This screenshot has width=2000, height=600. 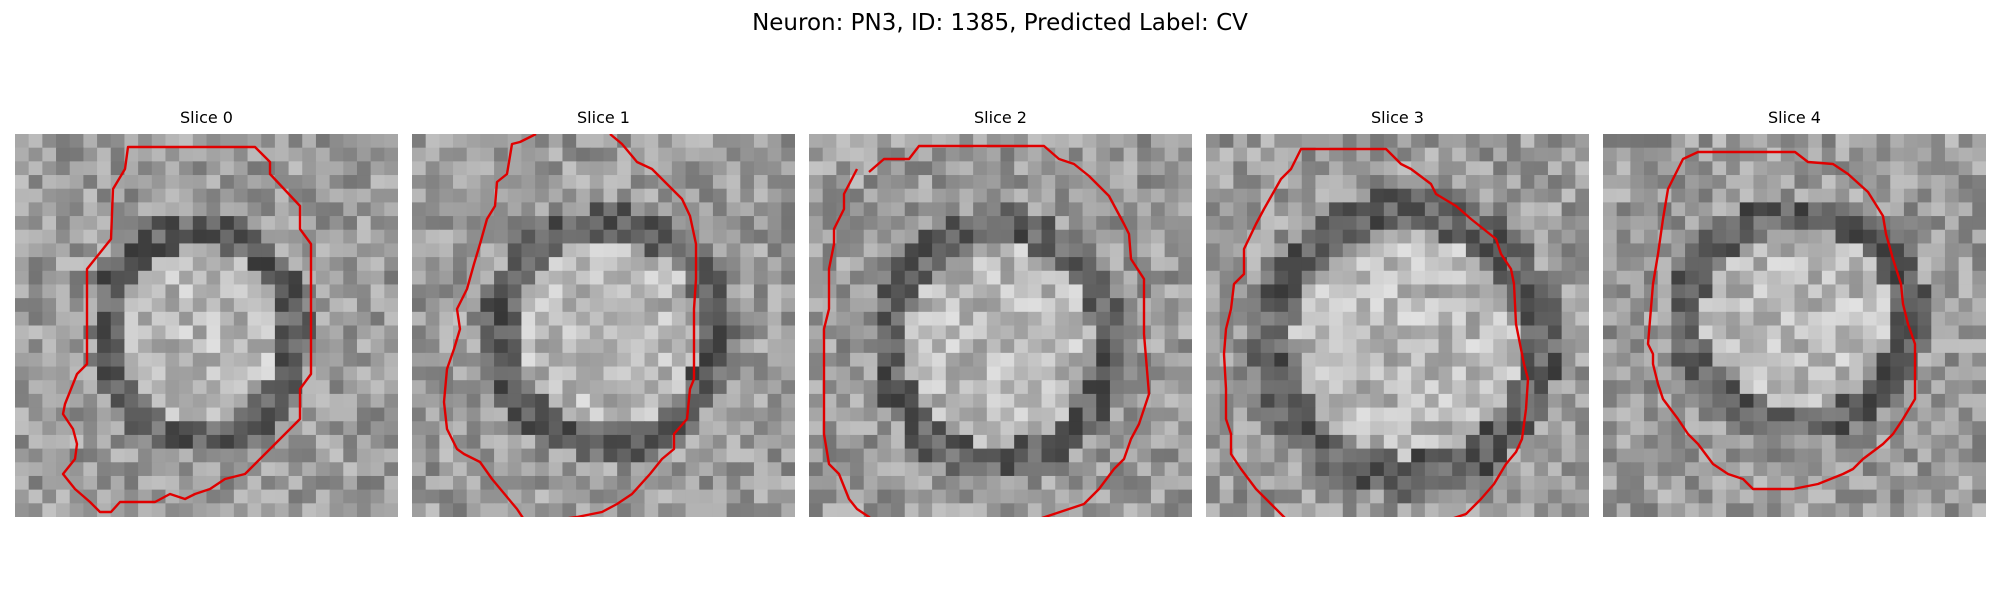 I want to click on slice-title: Slice 3, so click(x=1397, y=117).